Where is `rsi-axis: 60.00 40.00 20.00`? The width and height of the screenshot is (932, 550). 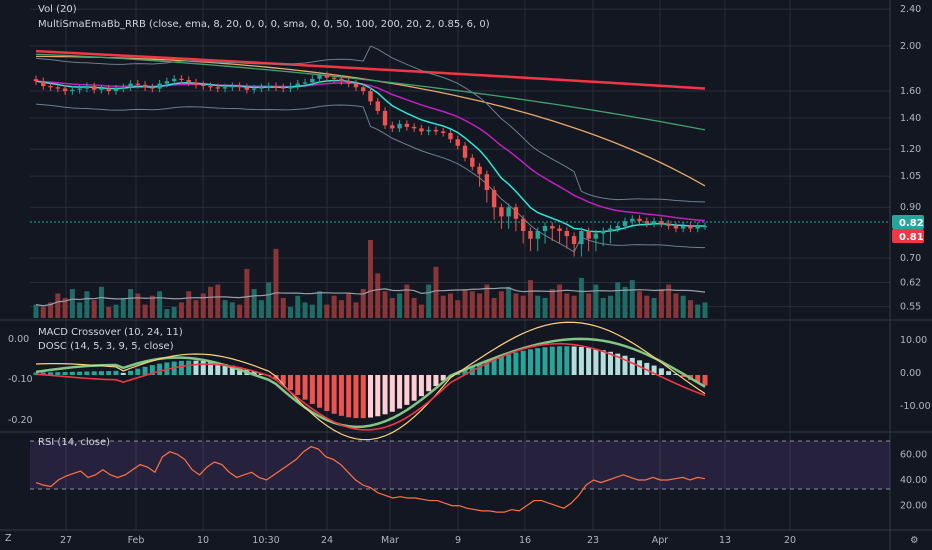 rsi-axis: 60.00 40.00 20.00 is located at coordinates (913, 480).